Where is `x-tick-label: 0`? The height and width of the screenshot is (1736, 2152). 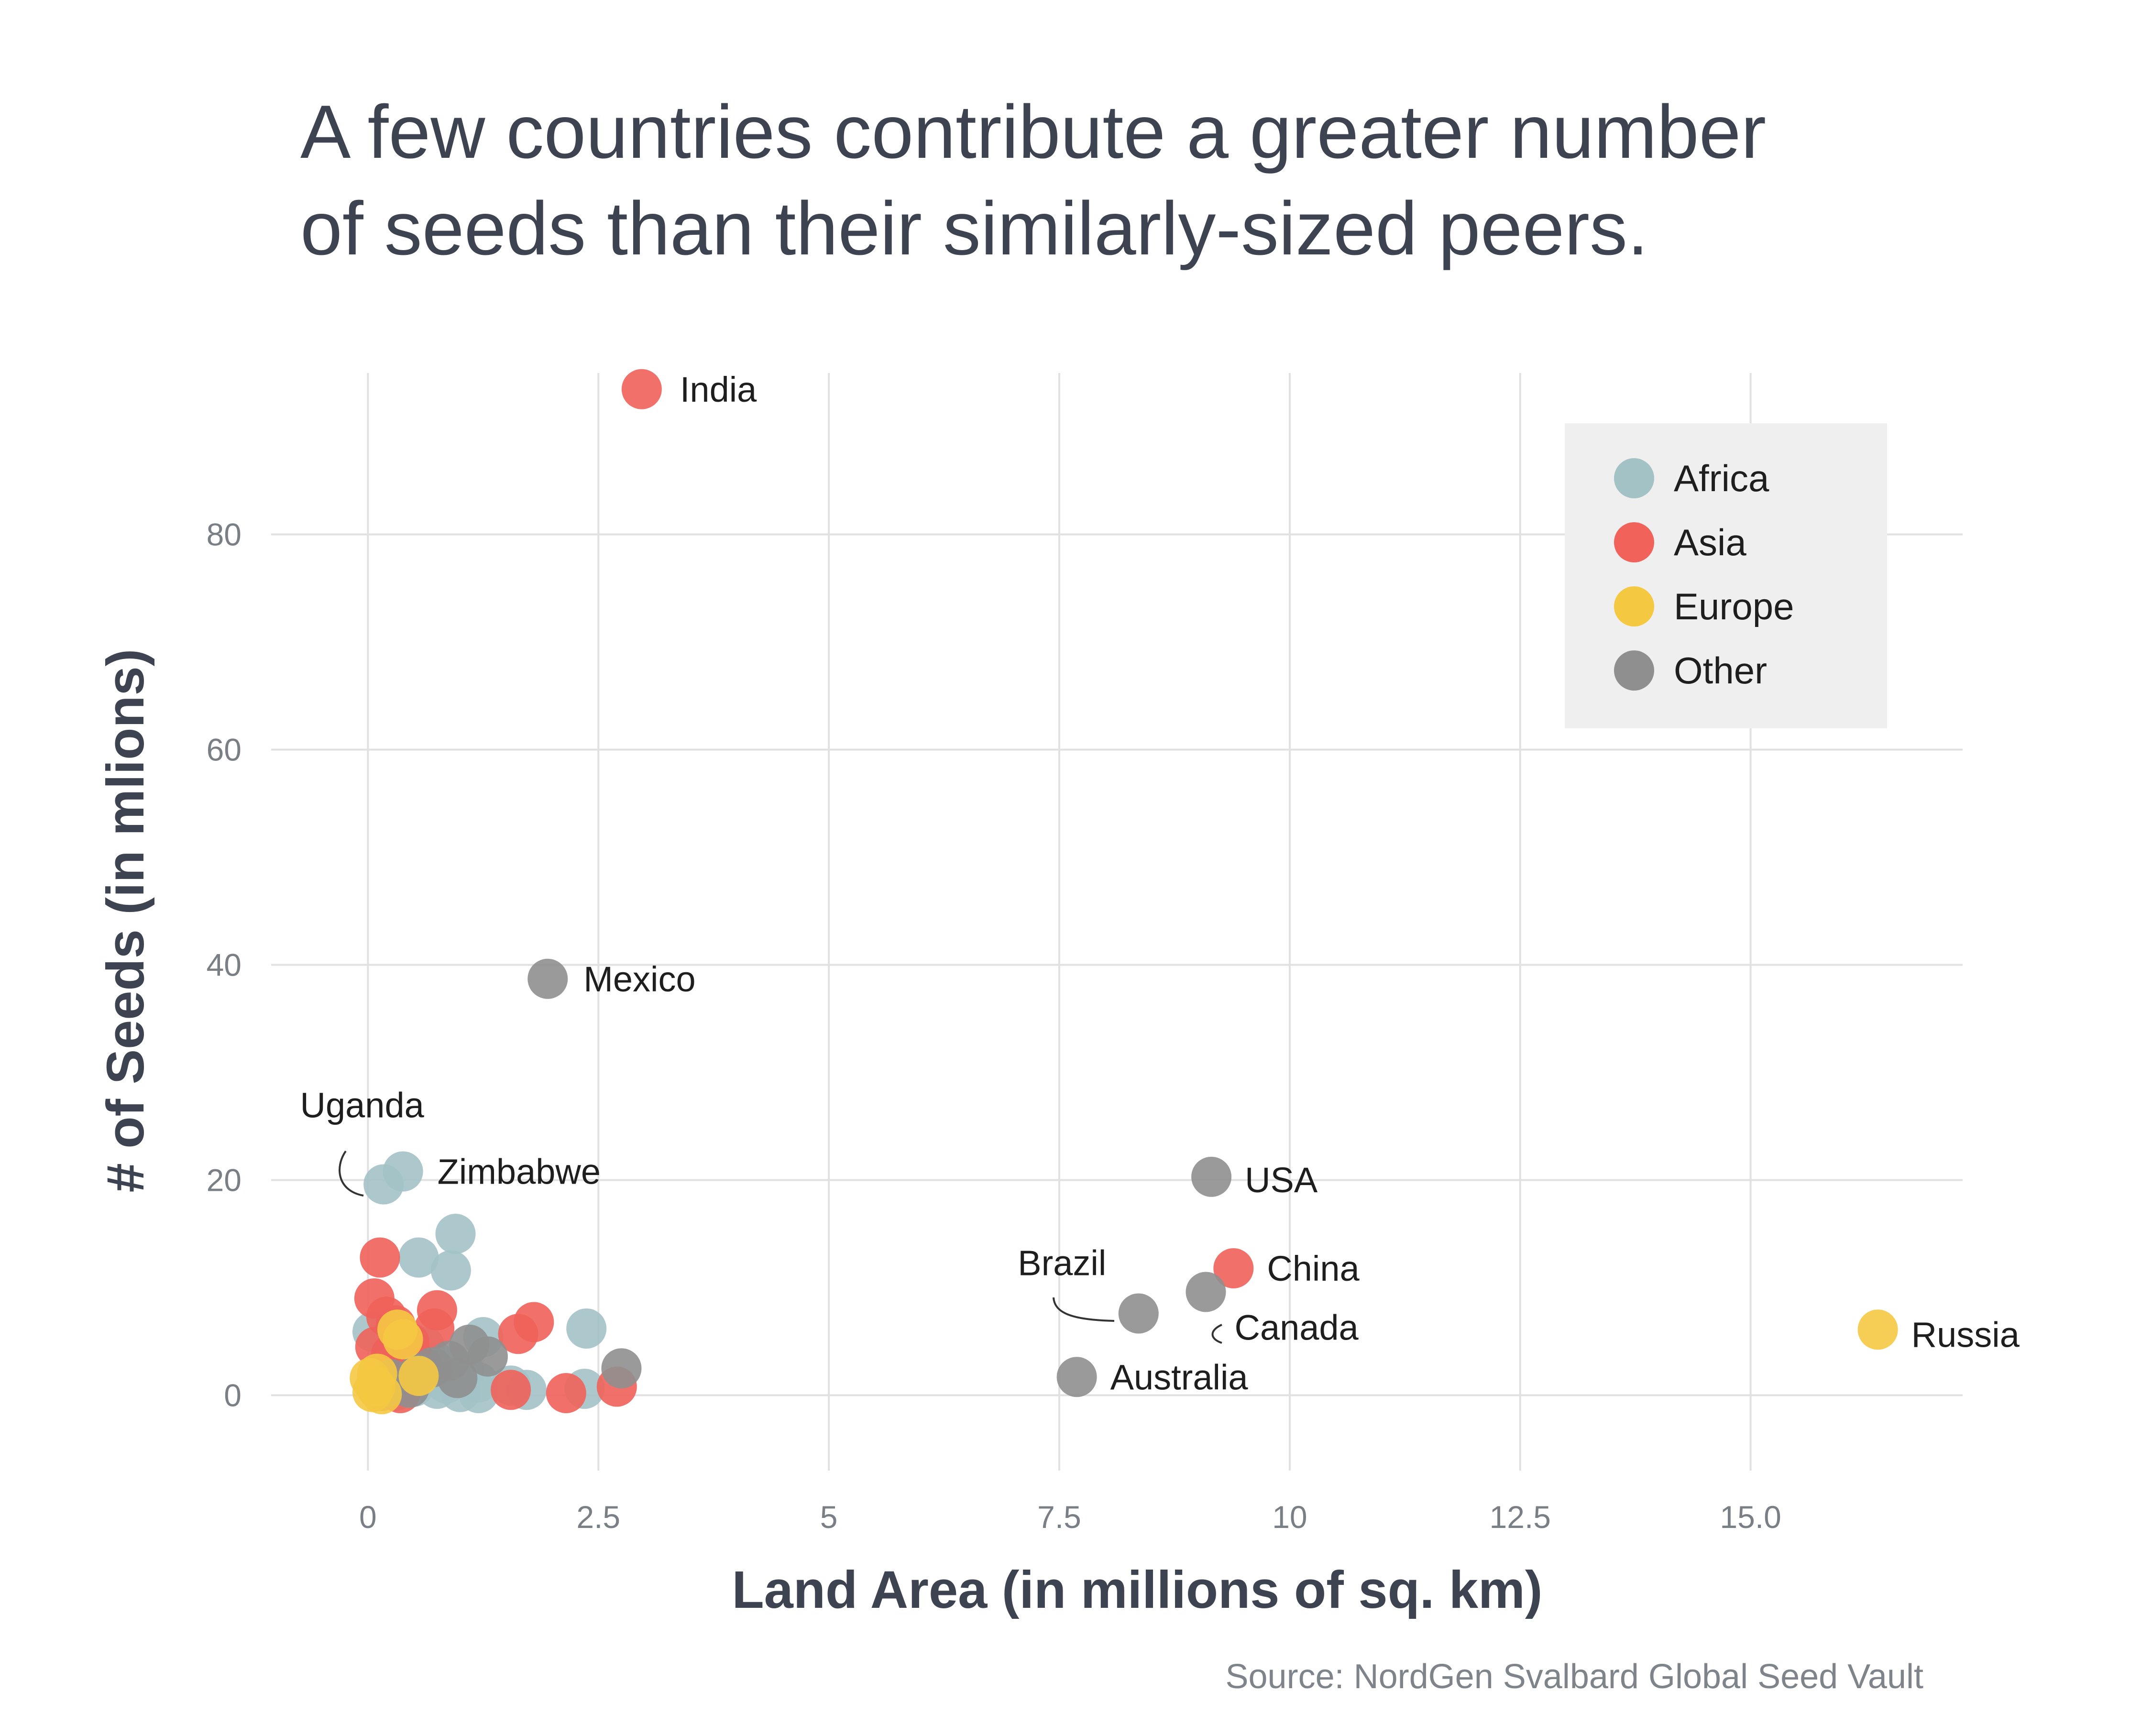
x-tick-label: 0 is located at coordinates (368, 1517).